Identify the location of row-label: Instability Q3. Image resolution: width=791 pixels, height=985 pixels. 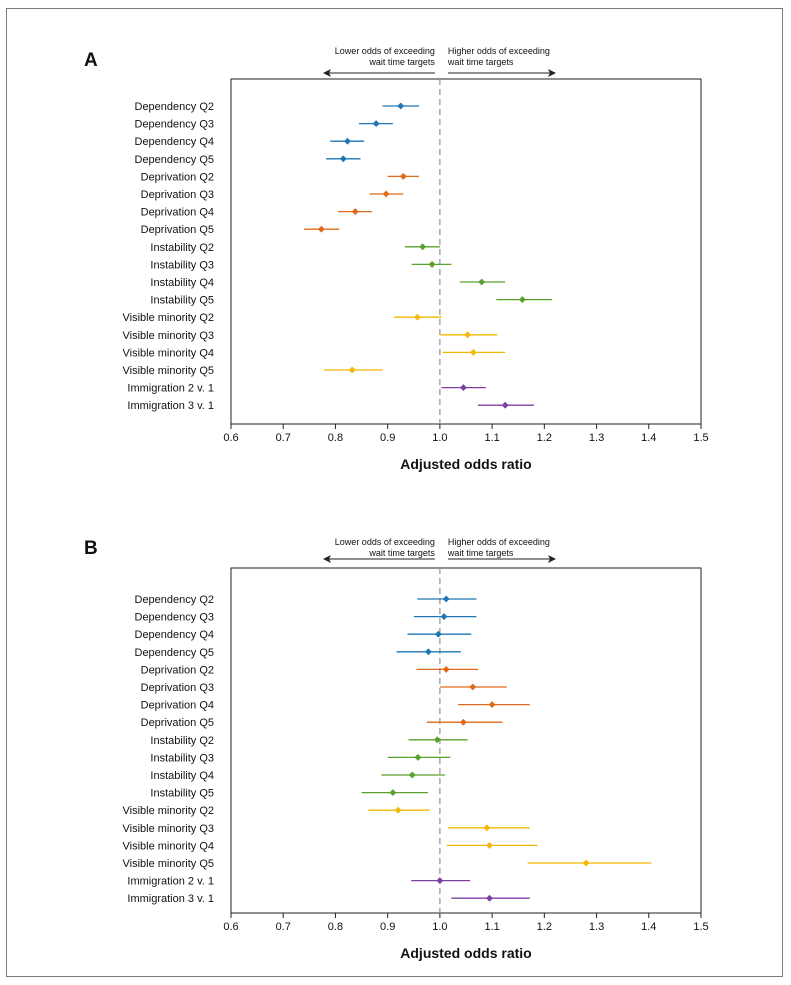
(182, 265).